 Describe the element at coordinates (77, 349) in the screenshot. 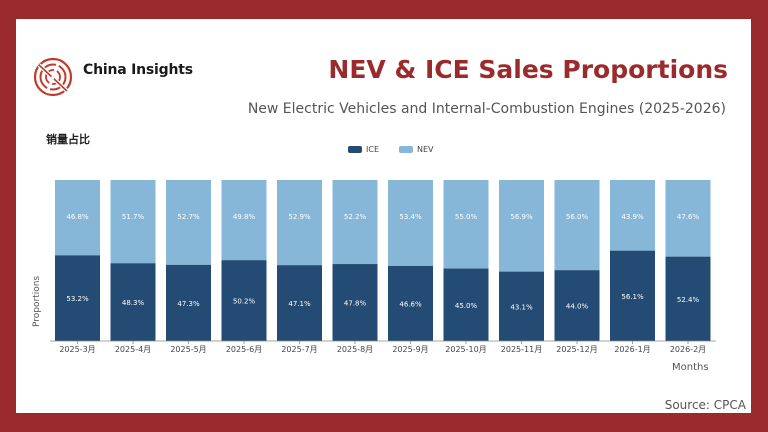

I see `x-tick-label: 2025-3月` at that location.